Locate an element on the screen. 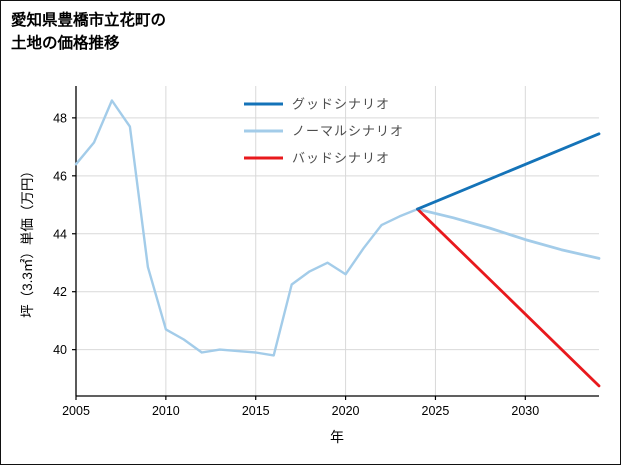 The image size is (621, 465). x-axis-label: 年 is located at coordinates (337, 437).